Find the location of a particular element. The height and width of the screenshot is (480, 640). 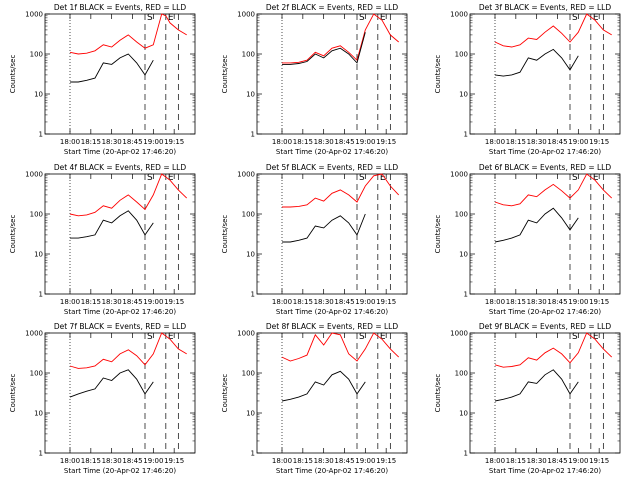

chart-title: Det 8f BLACK = Events, RED = LLD is located at coordinates (332, 326).